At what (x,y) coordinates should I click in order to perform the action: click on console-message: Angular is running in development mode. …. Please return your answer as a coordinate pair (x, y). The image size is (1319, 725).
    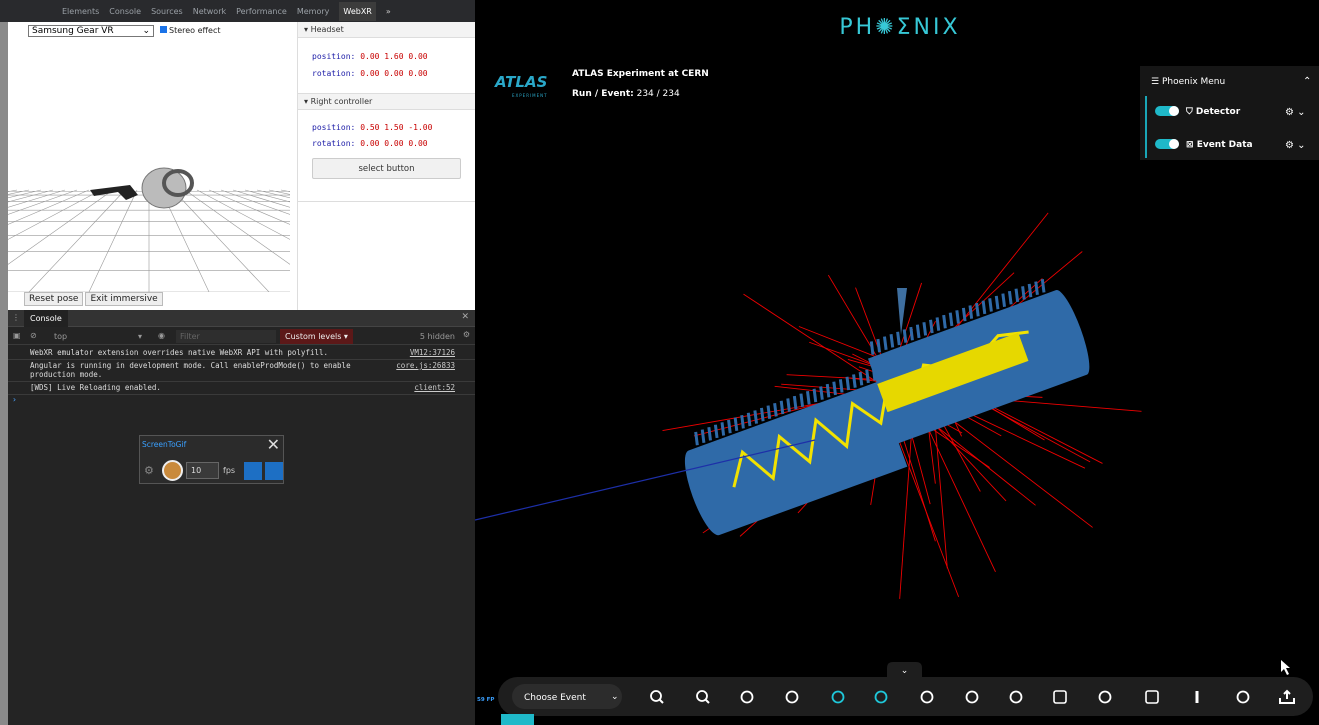
    Looking at the image, I should click on (241, 371).